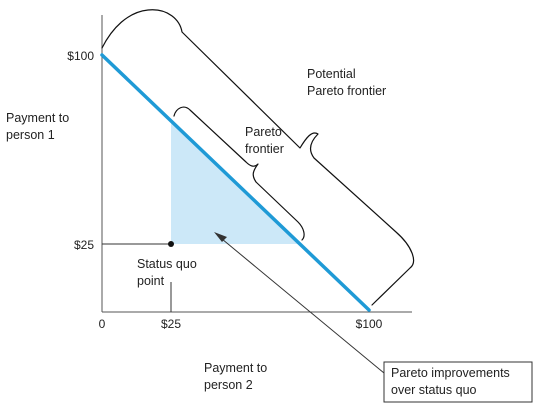 The image size is (539, 413). What do you see at coordinates (235, 368) in the screenshot?
I see `x-axis-label-line1: Payment to` at bounding box center [235, 368].